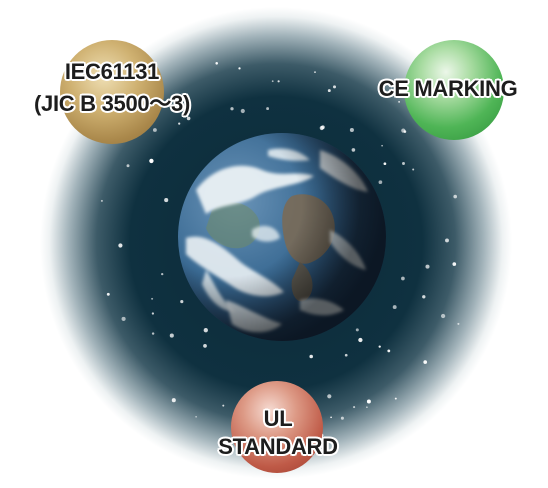 This screenshot has width=548, height=488. I want to click on iec-standard-line1: IEC61131, so click(112, 71).